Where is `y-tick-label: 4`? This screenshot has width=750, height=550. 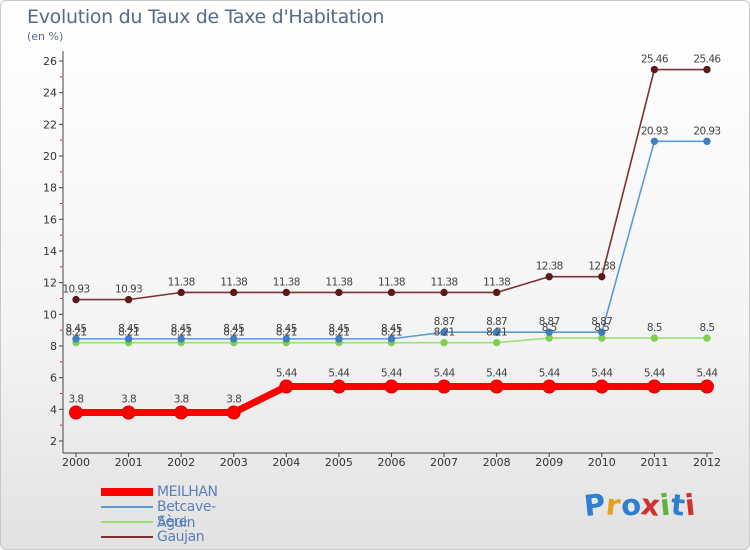
y-tick-label: 4 is located at coordinates (53, 409).